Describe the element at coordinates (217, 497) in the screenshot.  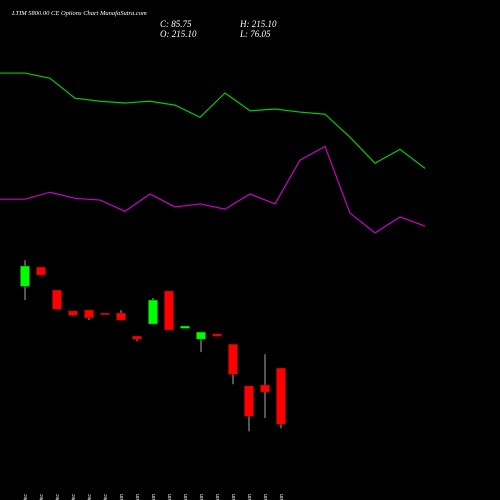
I see `x-tick-label: 14 Jan` at that location.